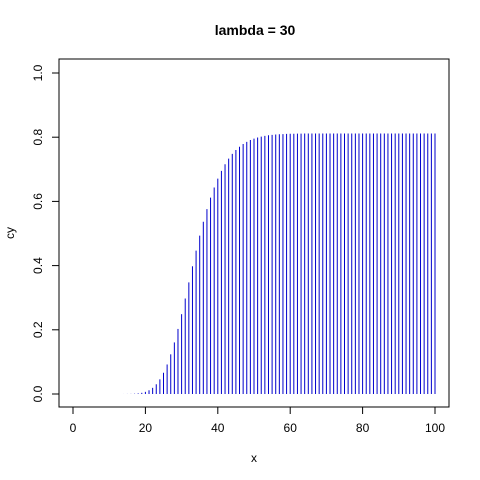  Describe the element at coordinates (146, 428) in the screenshot. I see `x-tick-label: 20` at that location.